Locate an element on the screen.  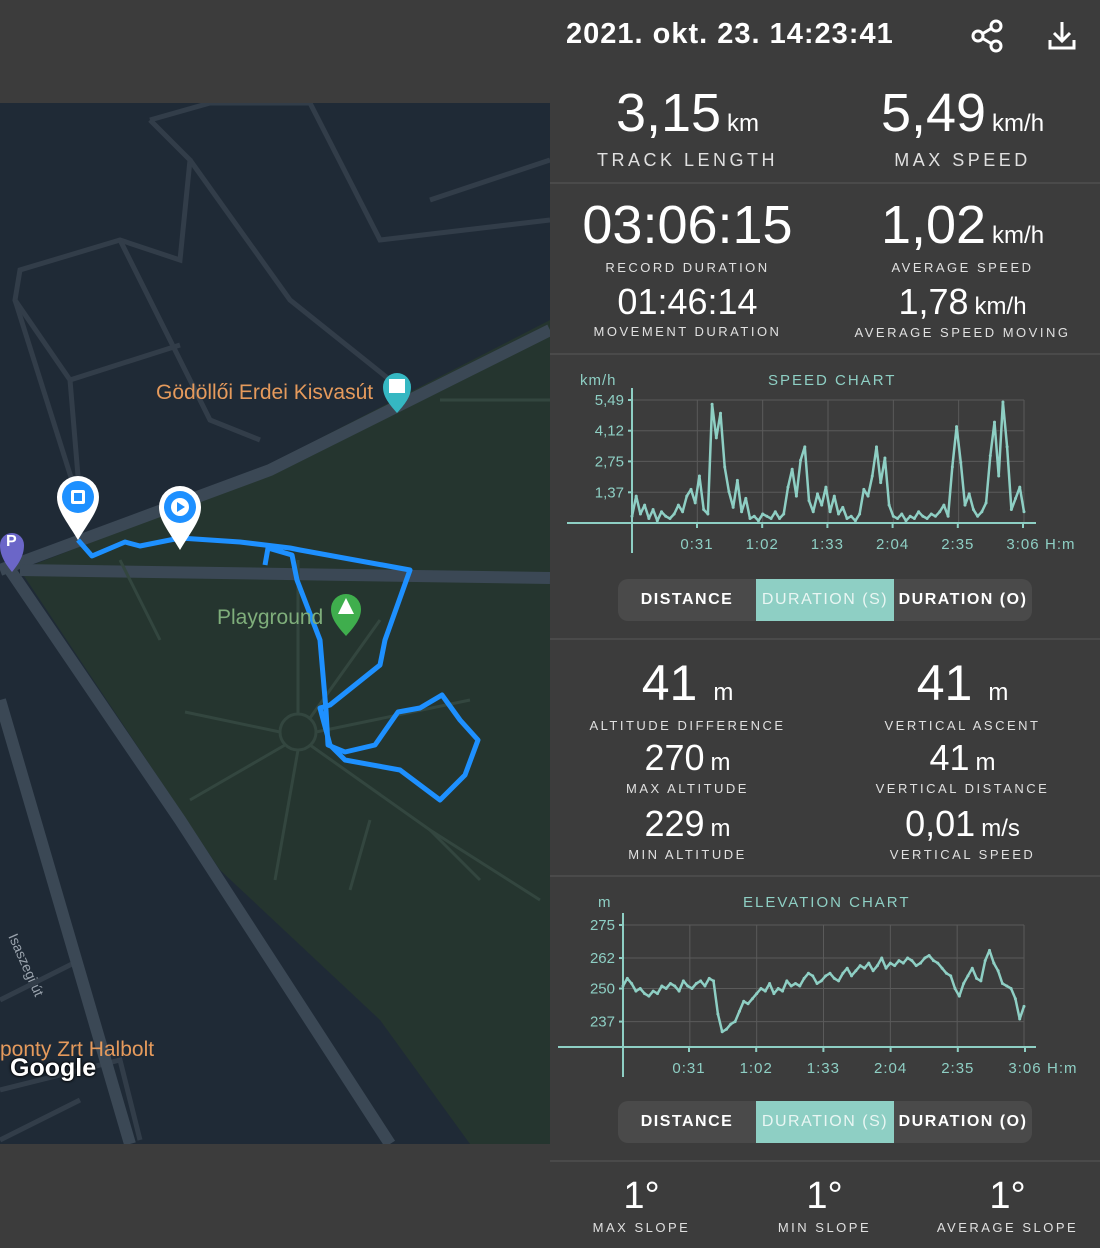
speed-mode-duration-s: DURATION (S) is located at coordinates (825, 600).